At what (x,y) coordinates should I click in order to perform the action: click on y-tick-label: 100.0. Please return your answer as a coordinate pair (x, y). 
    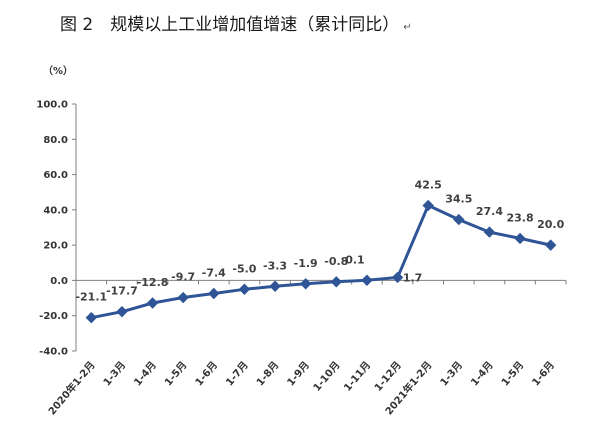
    Looking at the image, I should click on (52, 105).